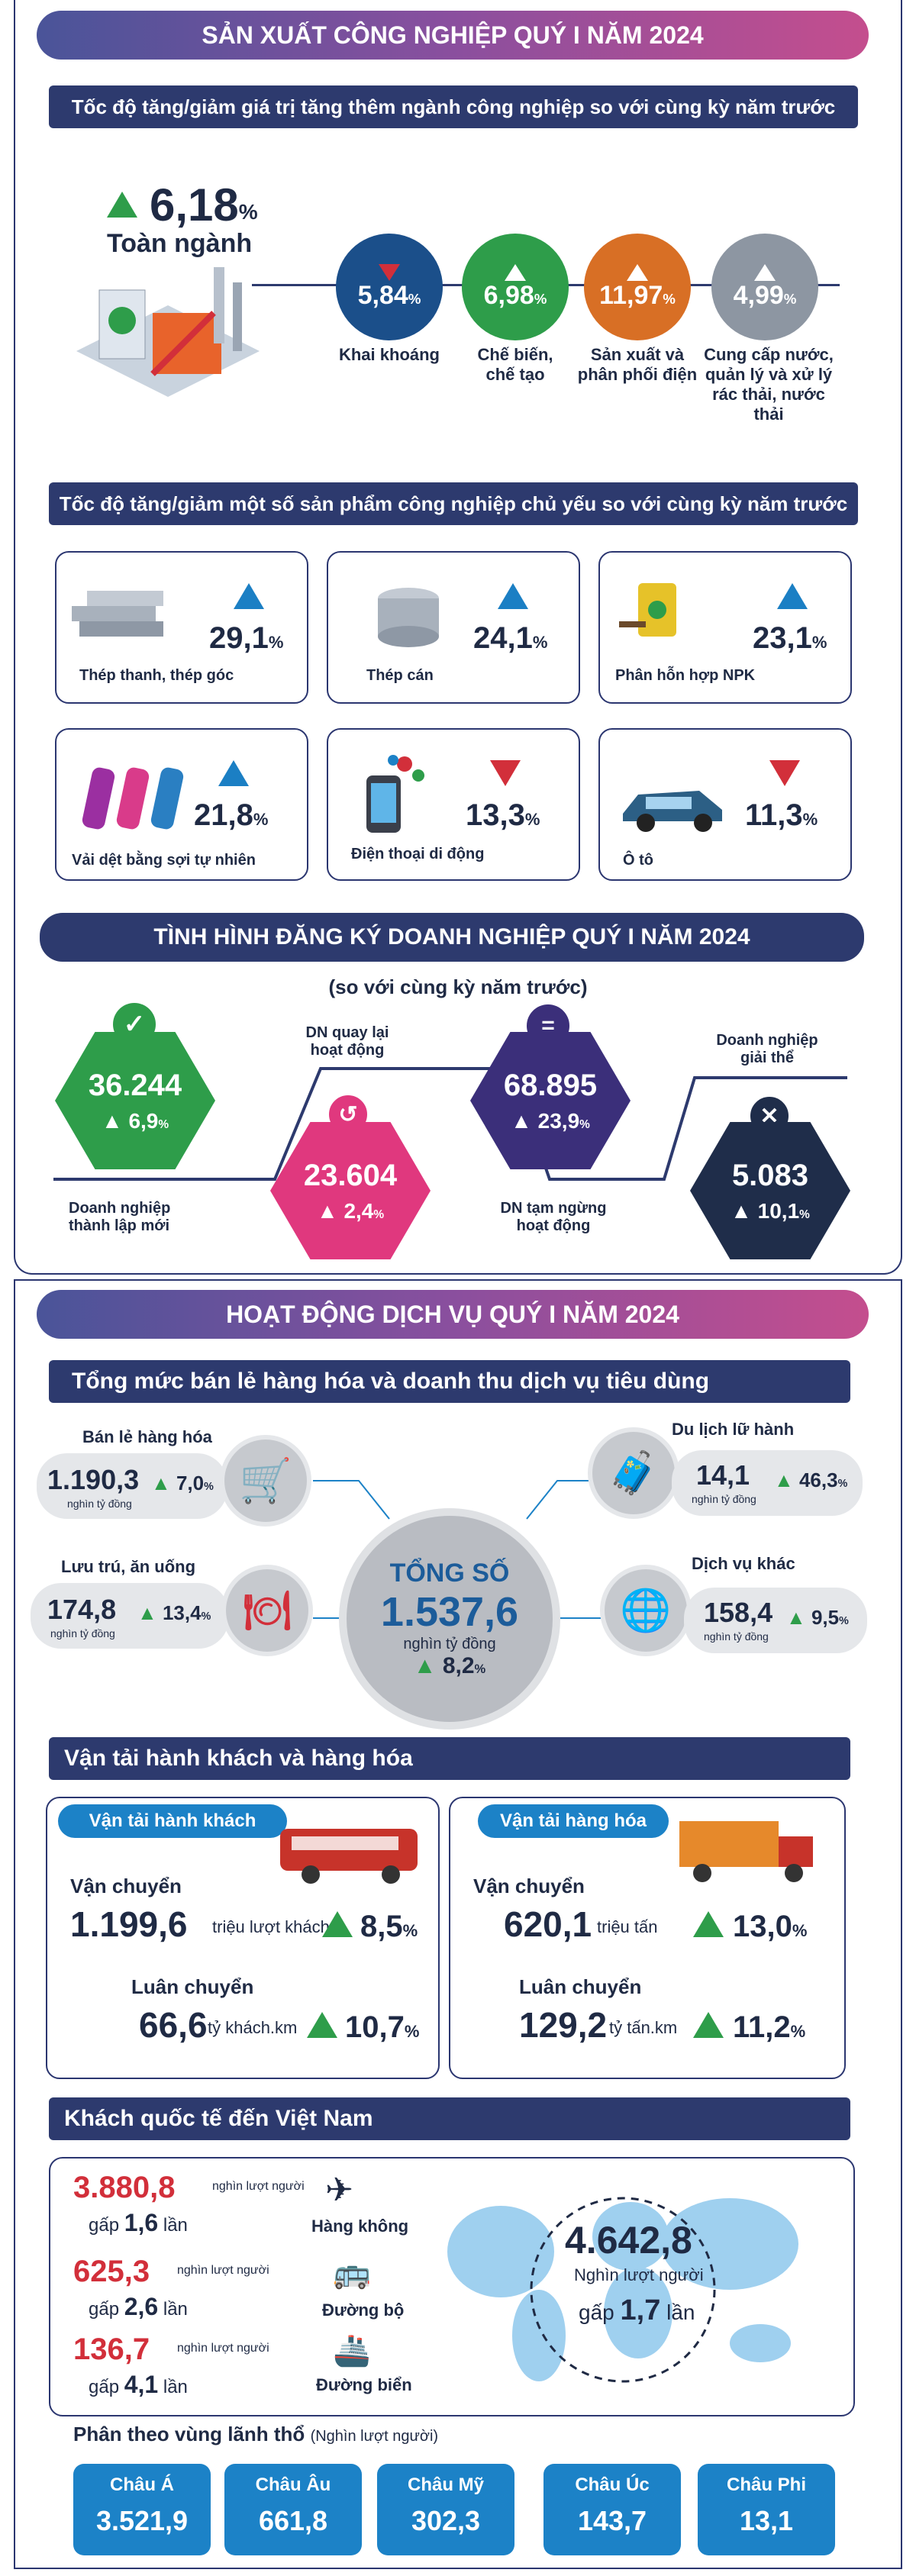  I want to click on sector-electricity: 11,97%, so click(637, 287).